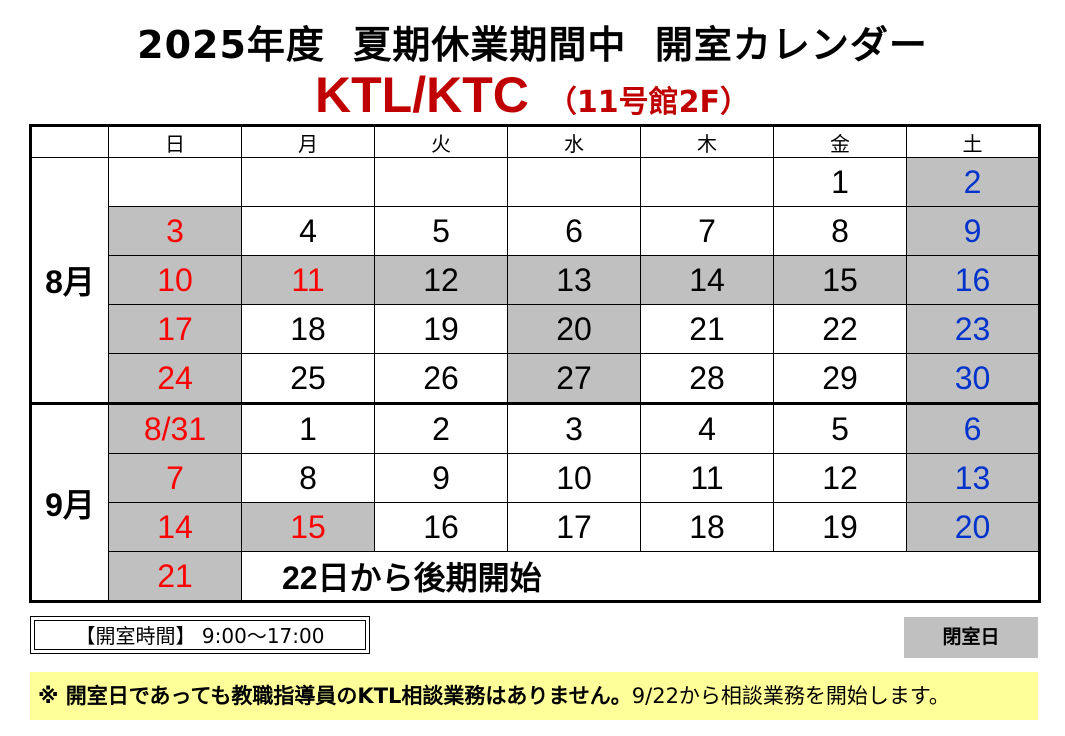 The height and width of the screenshot is (736, 1065). I want to click on week-row: 24 25 26 27 28 29 30, so click(535, 378).